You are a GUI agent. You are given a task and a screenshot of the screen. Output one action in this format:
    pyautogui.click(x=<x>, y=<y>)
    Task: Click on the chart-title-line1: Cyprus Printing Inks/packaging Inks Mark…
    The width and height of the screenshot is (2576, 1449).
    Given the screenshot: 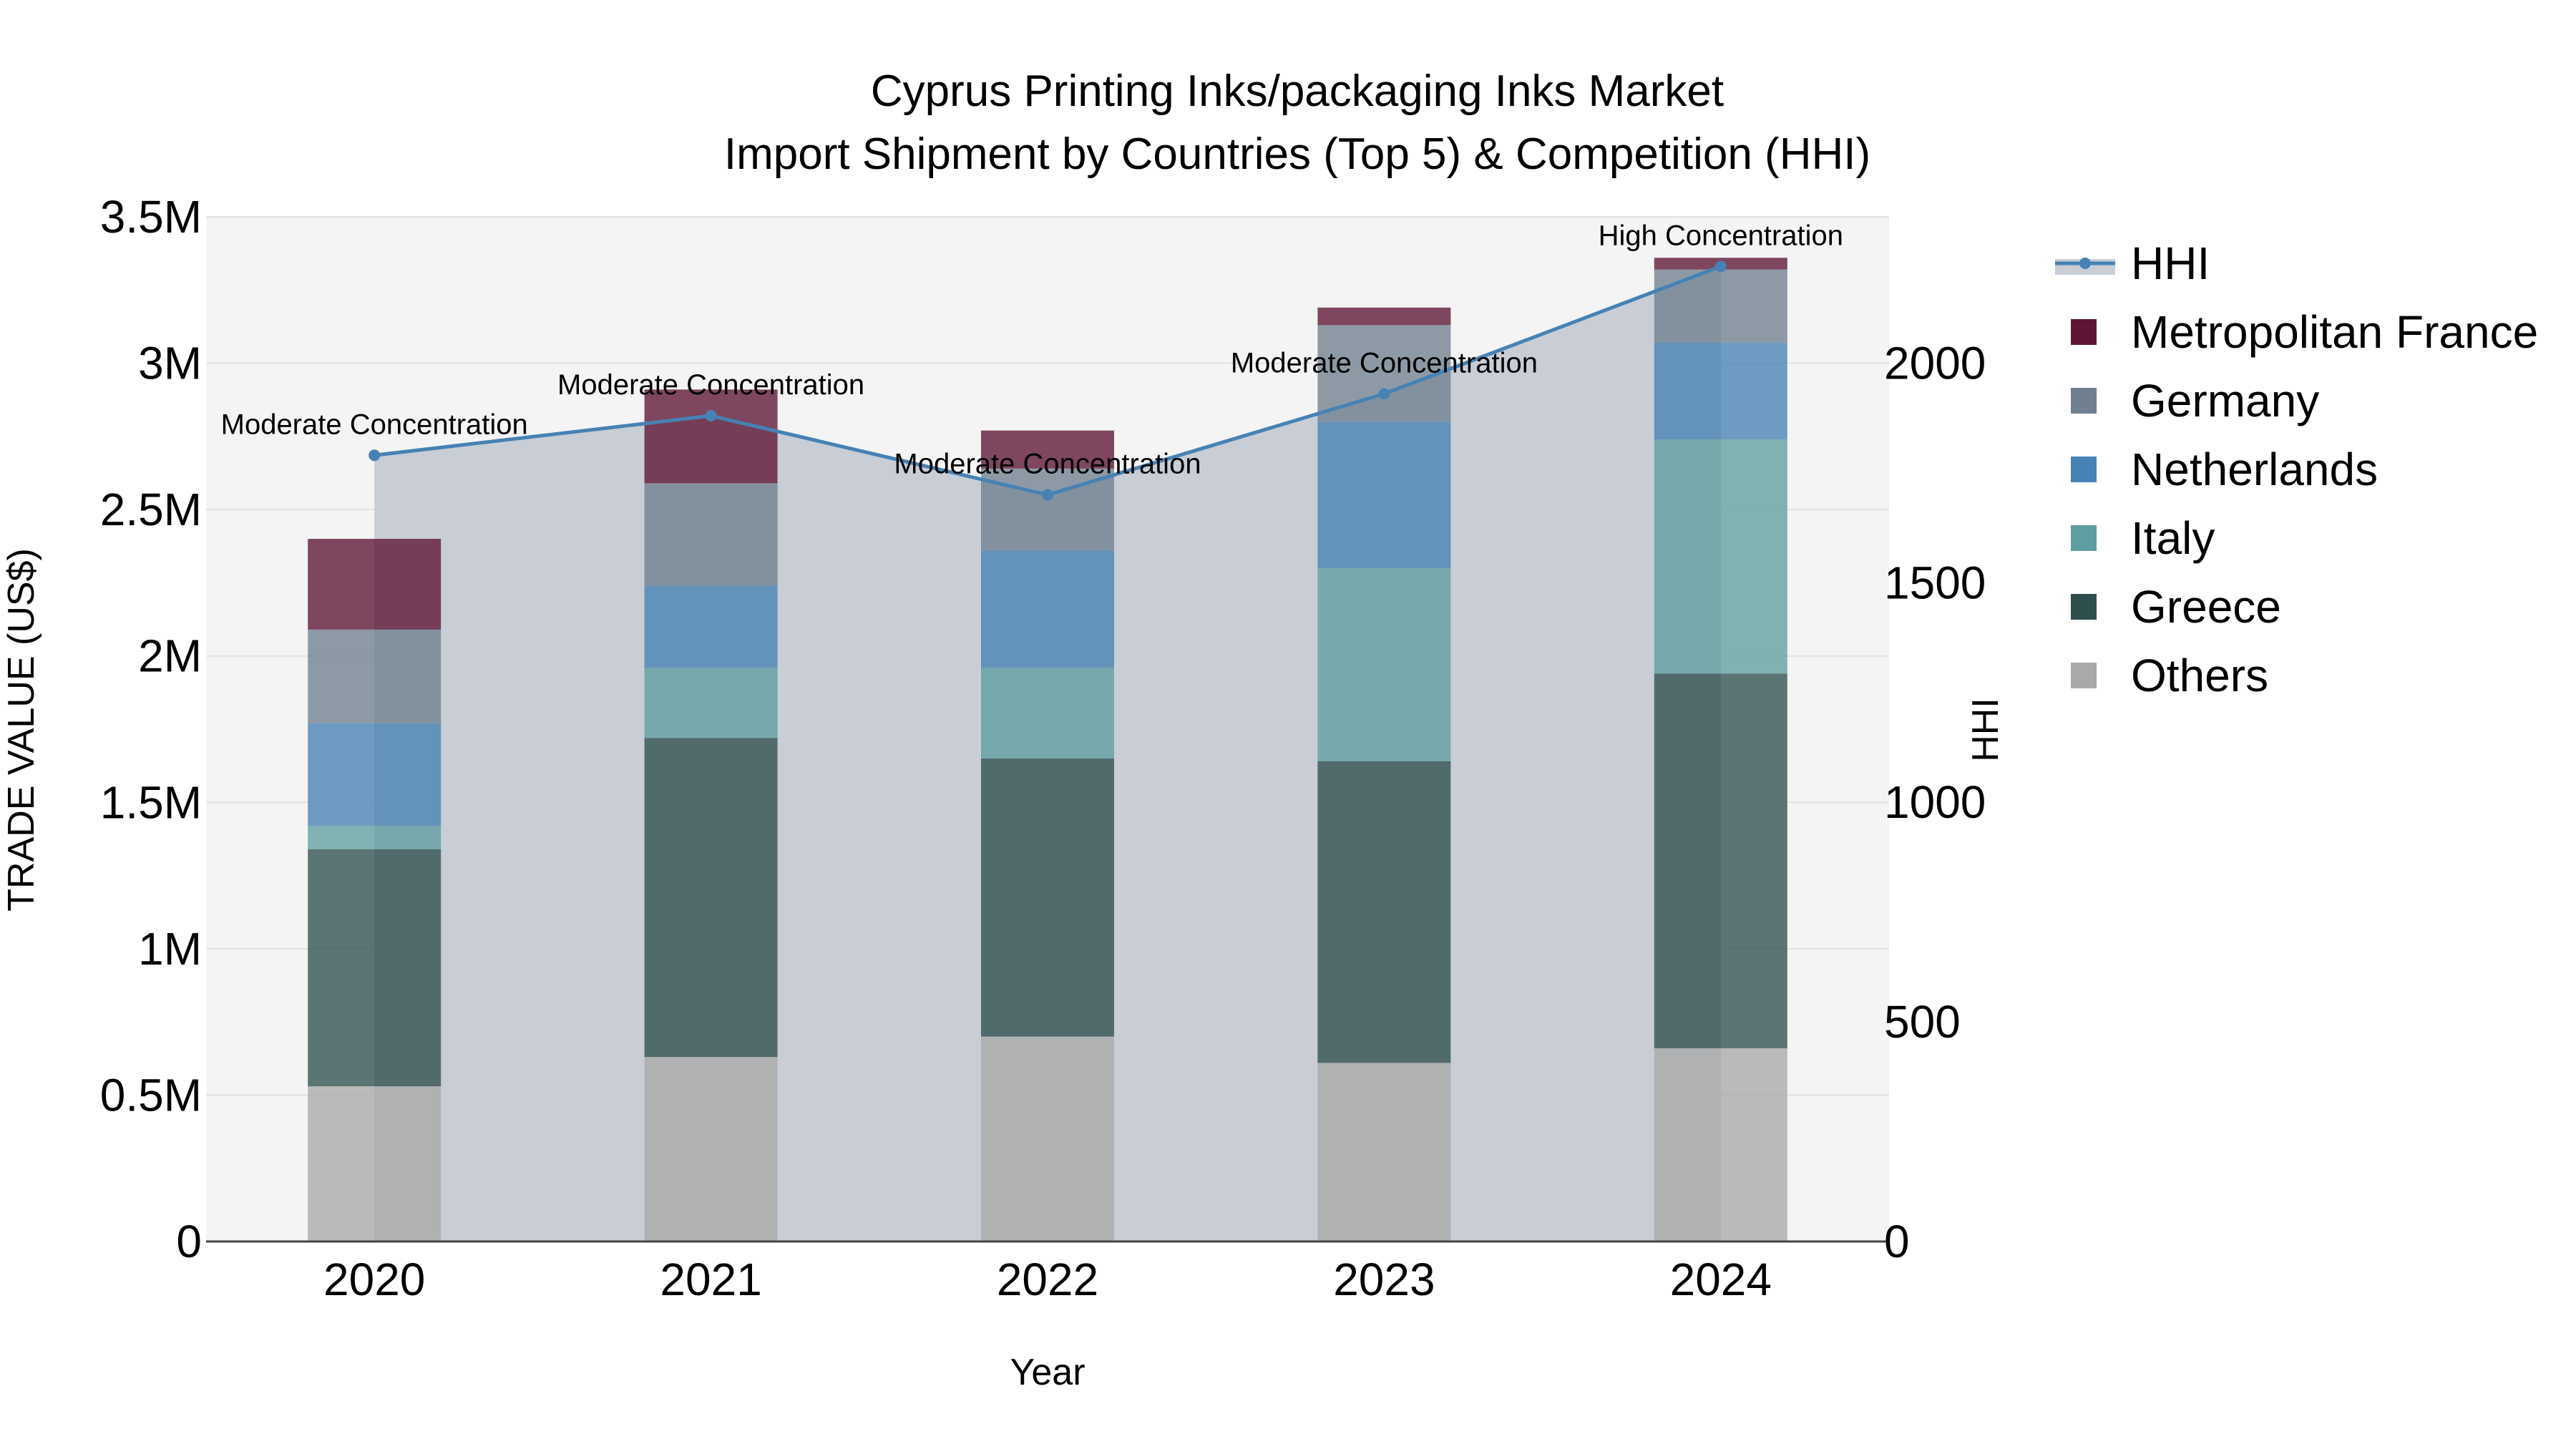 What is the action you would take?
    pyautogui.click(x=1297, y=91)
    